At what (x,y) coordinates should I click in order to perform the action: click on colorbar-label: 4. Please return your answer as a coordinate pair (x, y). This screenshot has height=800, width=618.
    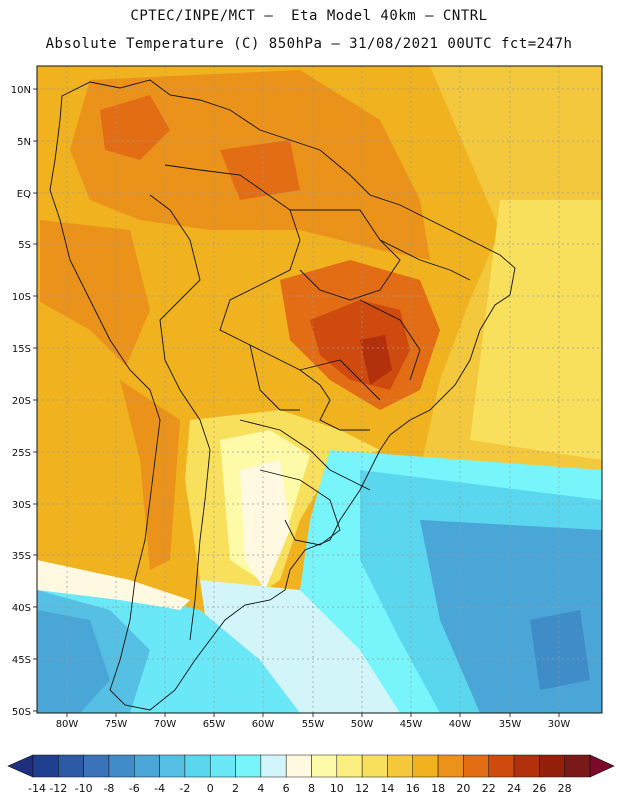
    Looking at the image, I should click on (260, 788).